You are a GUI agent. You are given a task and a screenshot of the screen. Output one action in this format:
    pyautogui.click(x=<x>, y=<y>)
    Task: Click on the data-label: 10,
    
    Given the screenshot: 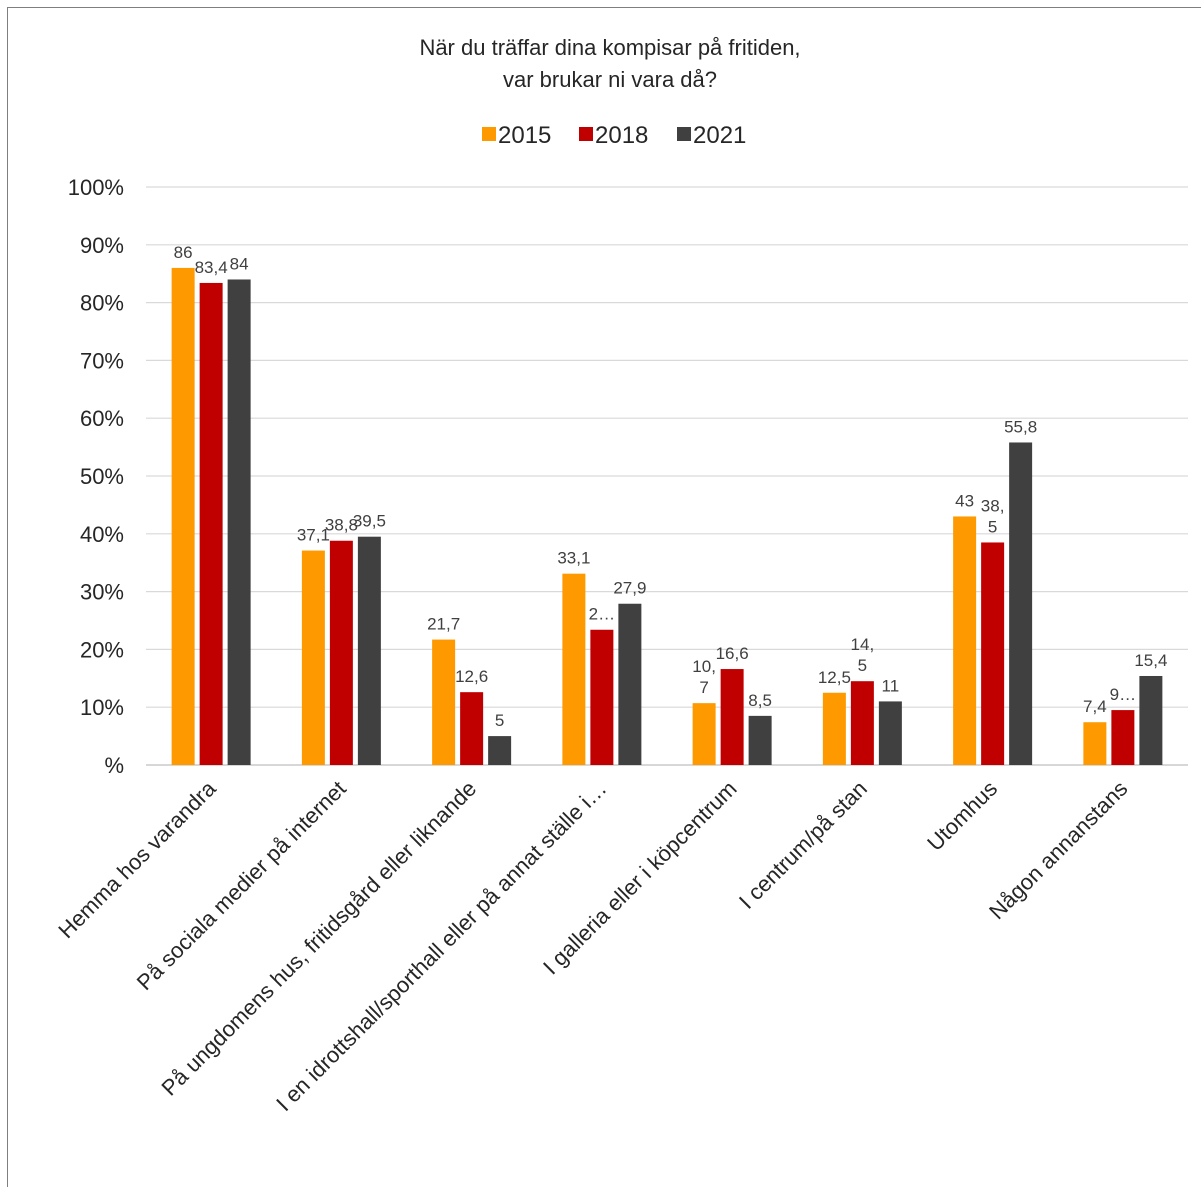 What is the action you would take?
    pyautogui.click(x=704, y=666)
    